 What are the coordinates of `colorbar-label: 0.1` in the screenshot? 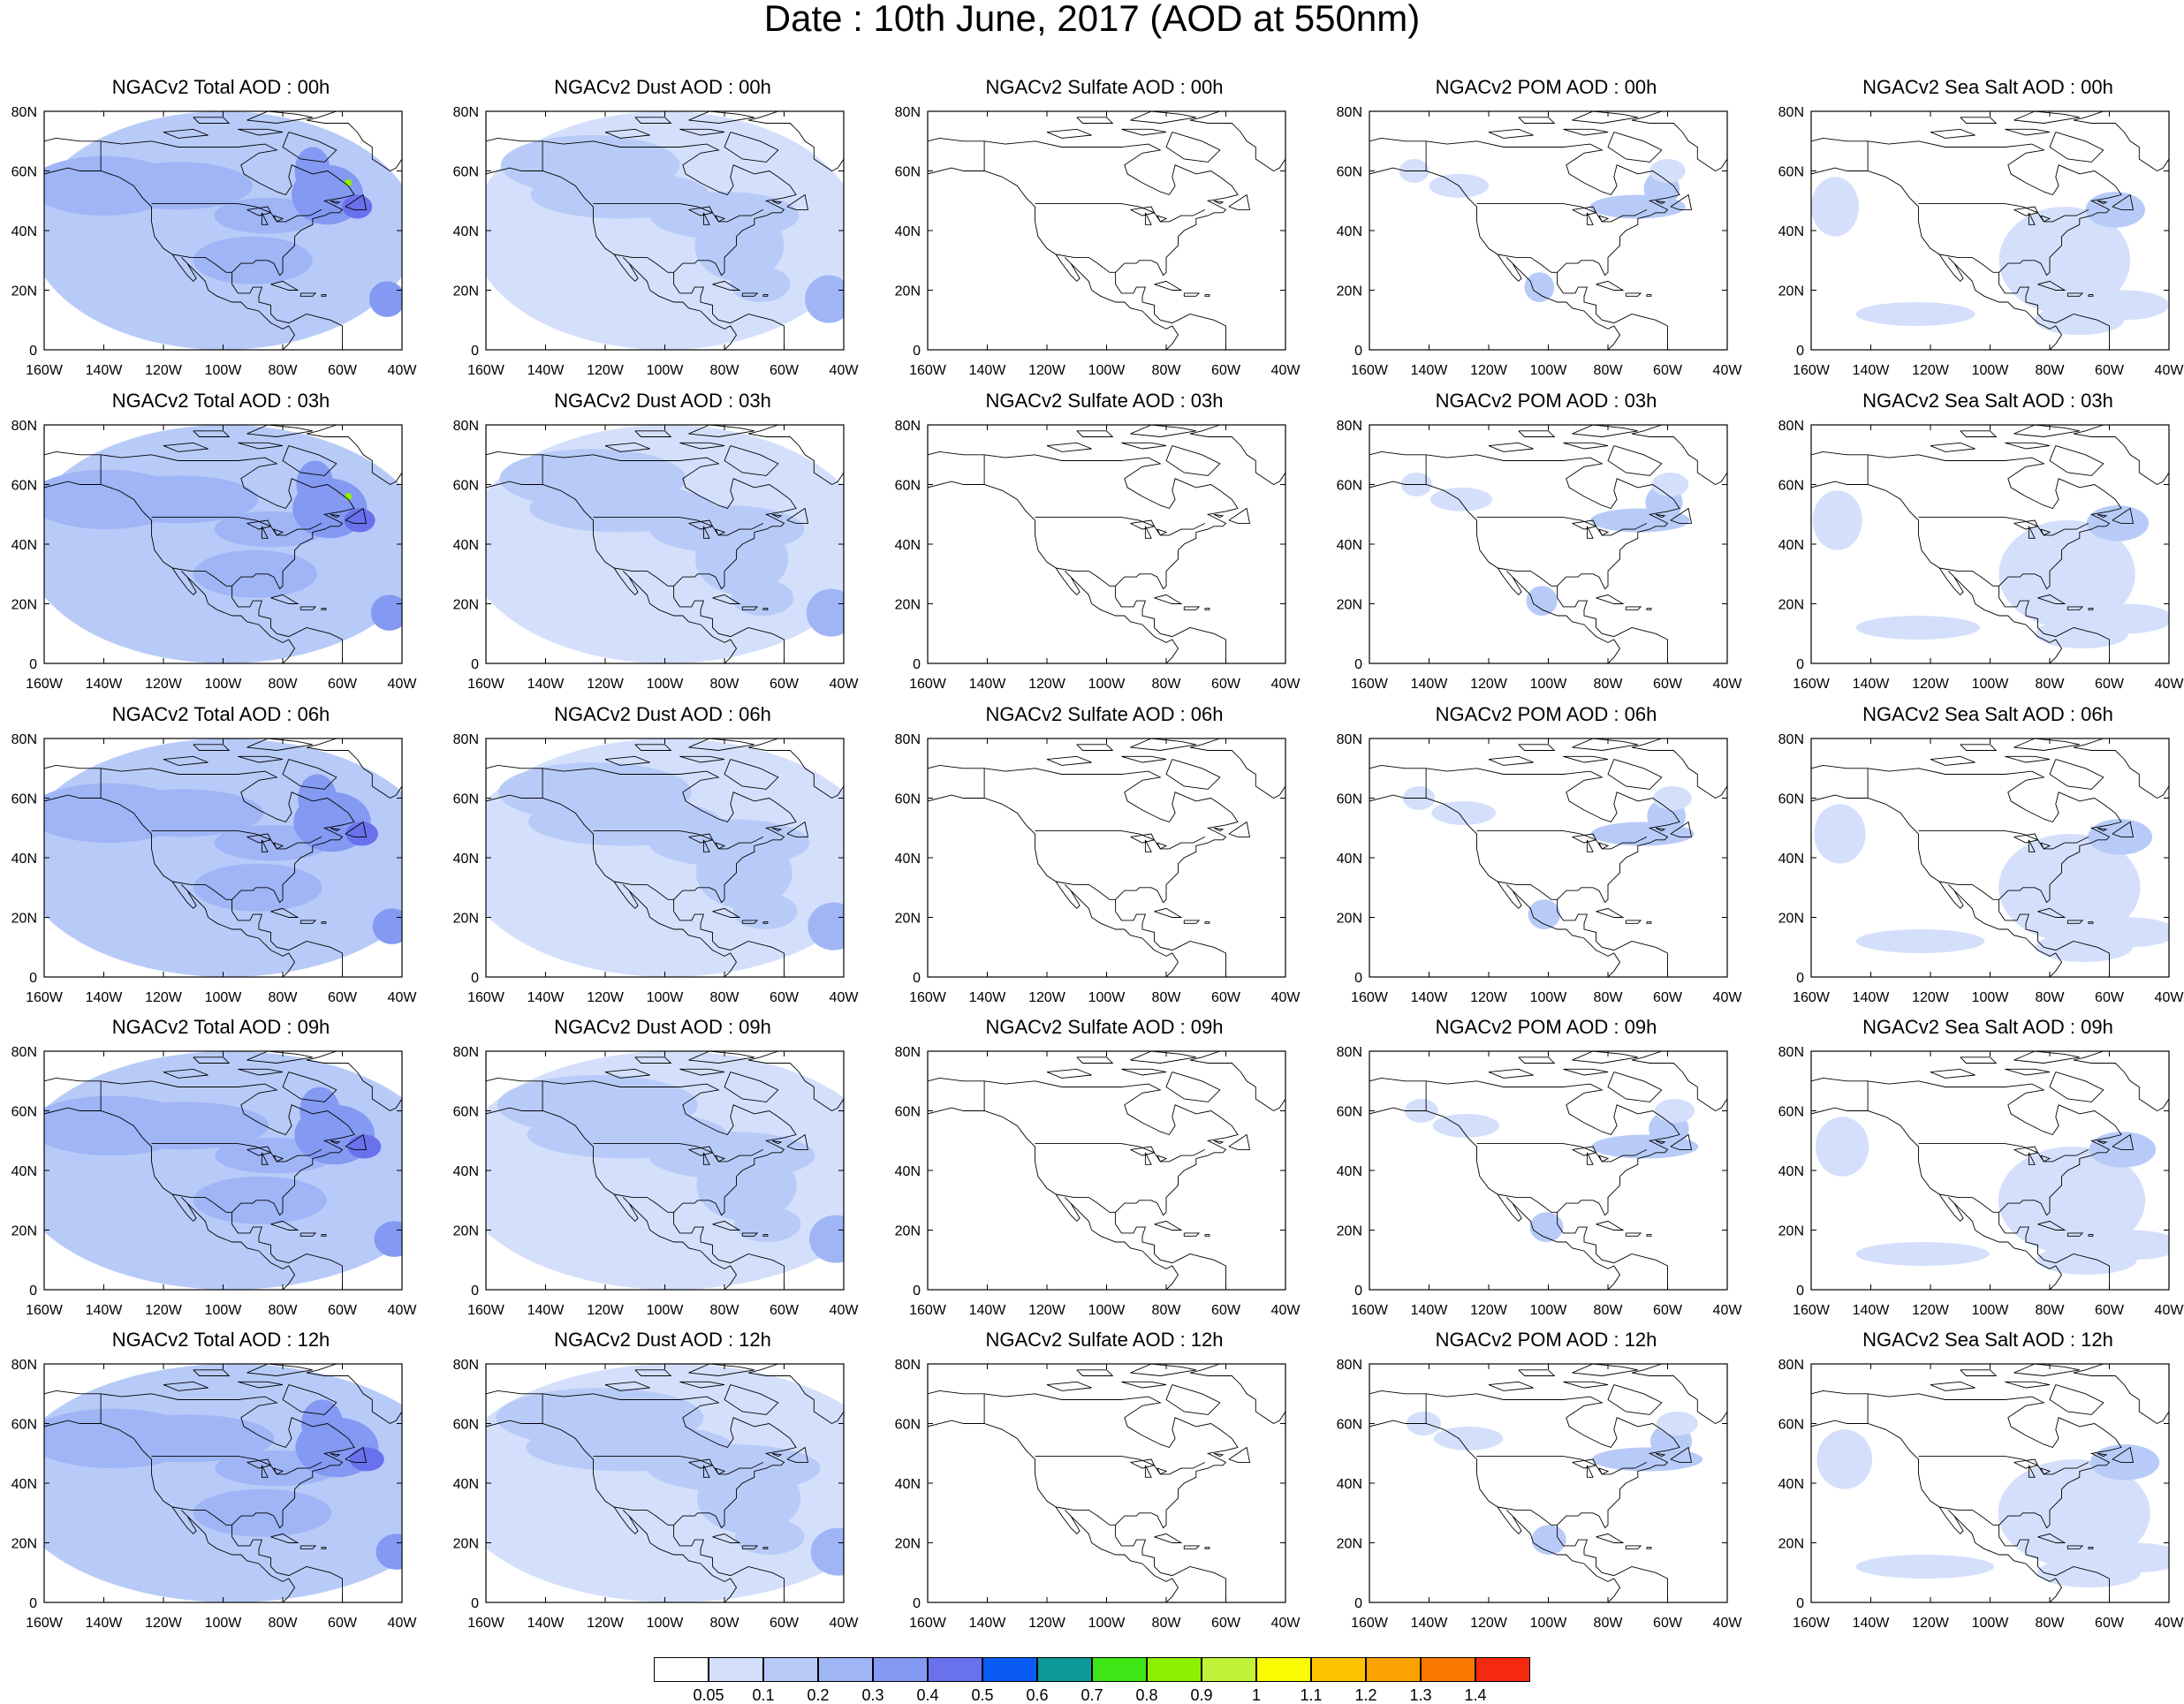 It's located at (763, 1695).